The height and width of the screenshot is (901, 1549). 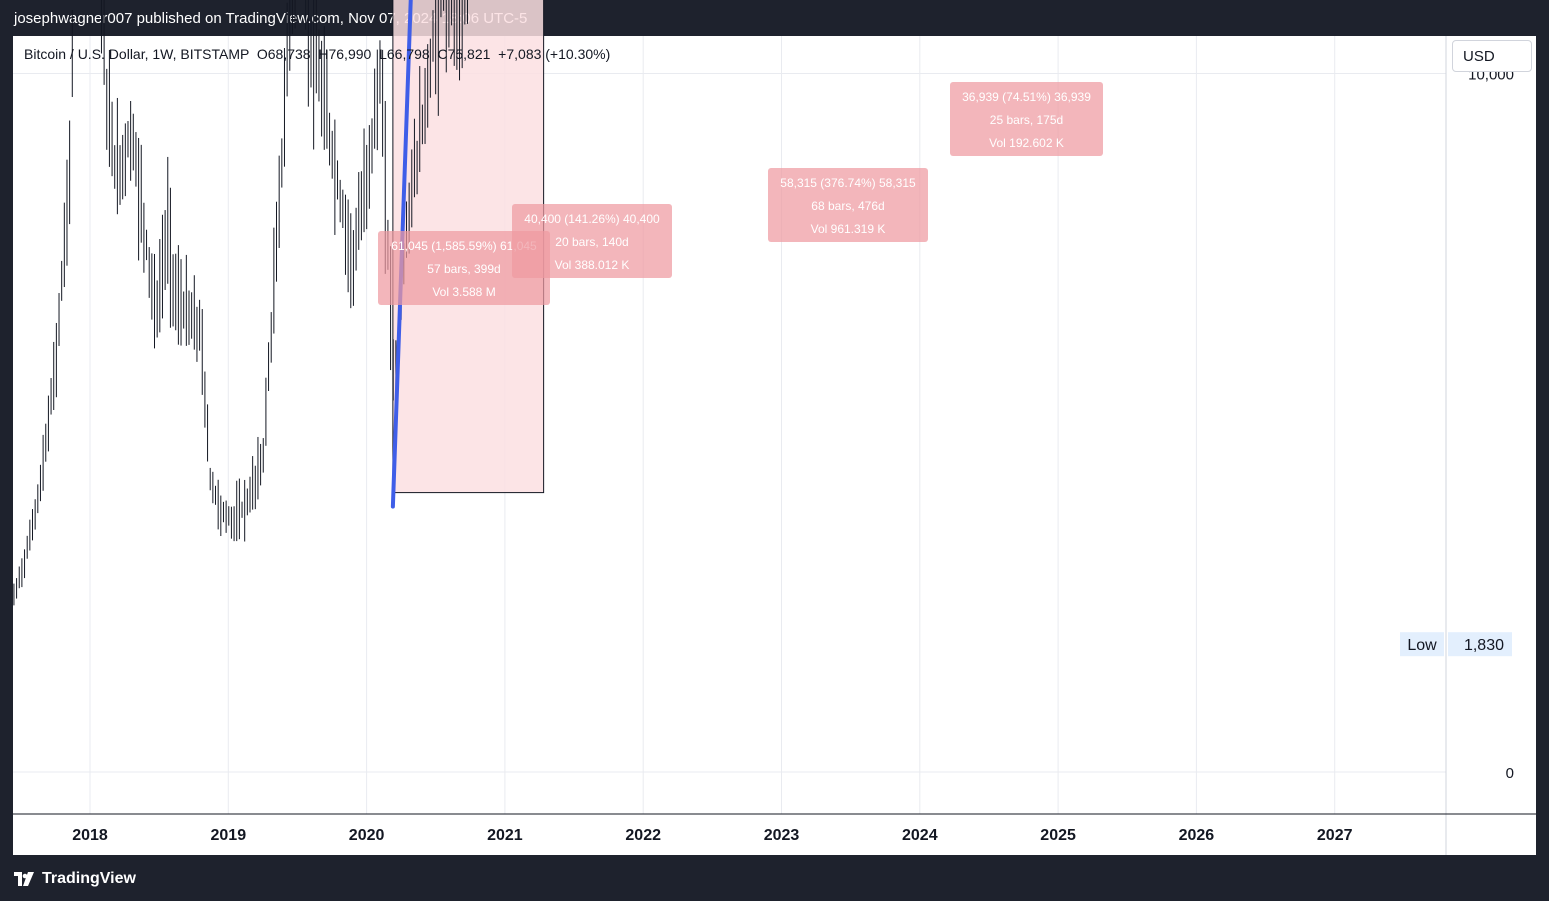 What do you see at coordinates (774, 878) in the screenshot?
I see `footer-bar` at bounding box center [774, 878].